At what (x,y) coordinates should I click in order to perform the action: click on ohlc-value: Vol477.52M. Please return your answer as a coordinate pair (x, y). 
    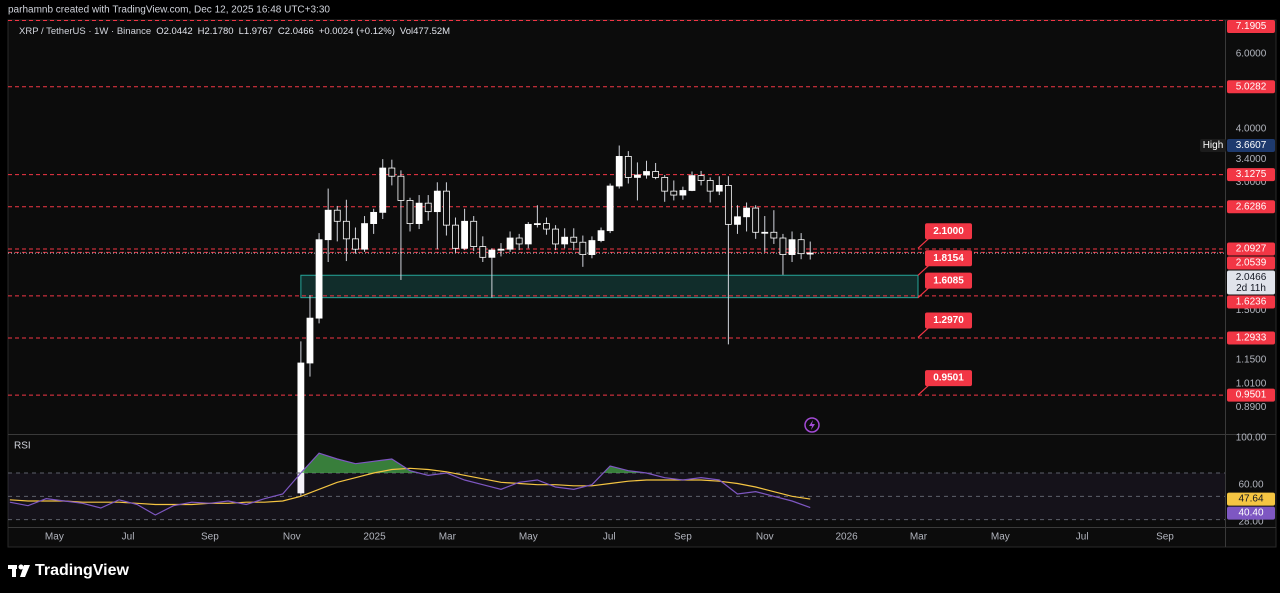
    Looking at the image, I should click on (425, 31).